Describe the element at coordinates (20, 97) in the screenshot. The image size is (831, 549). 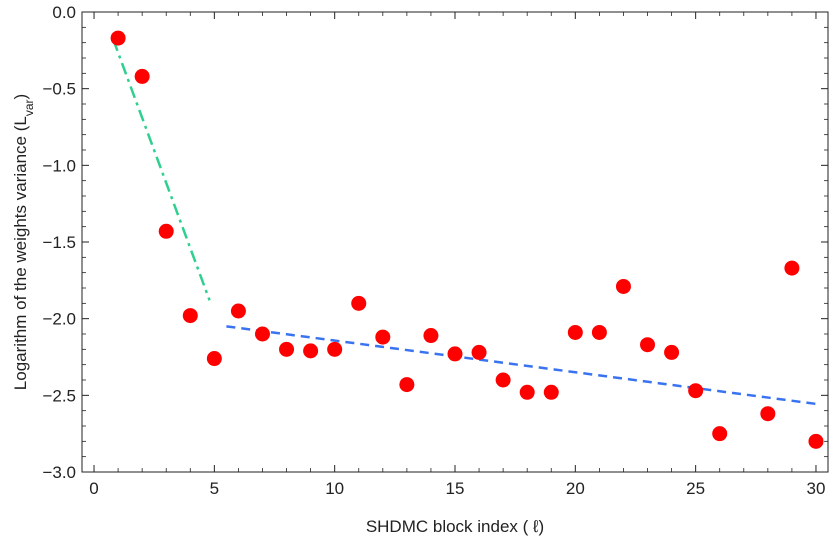
I see `y-axis-label-close: )` at that location.